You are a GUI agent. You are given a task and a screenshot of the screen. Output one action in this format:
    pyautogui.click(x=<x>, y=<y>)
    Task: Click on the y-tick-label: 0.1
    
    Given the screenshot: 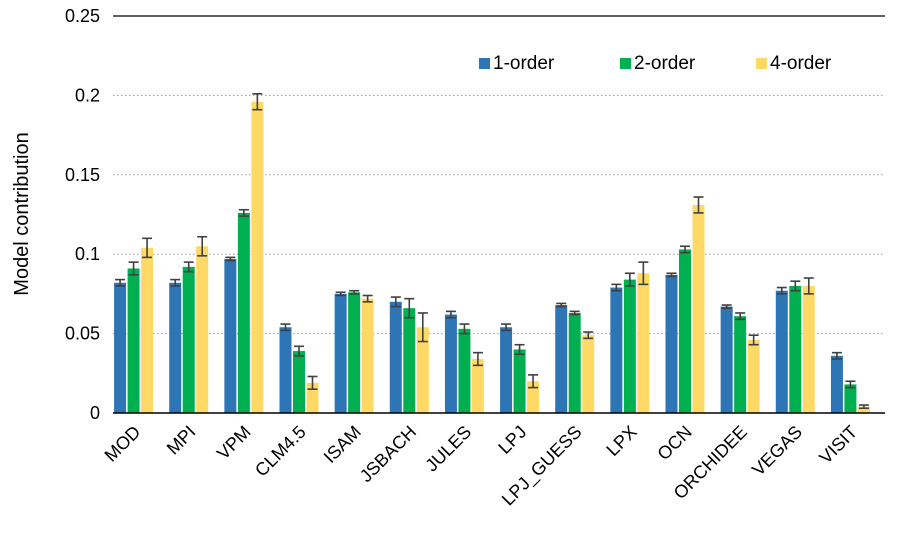 What is the action you would take?
    pyautogui.click(x=87, y=254)
    